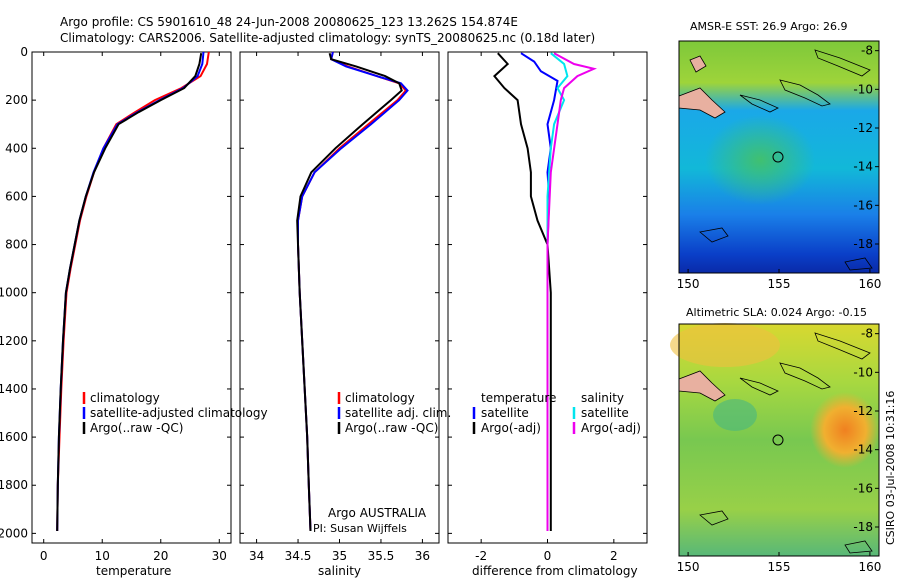 The width and height of the screenshot is (900, 580). Describe the element at coordinates (16, 196) in the screenshot. I see `depth-tick-label: 600` at that location.